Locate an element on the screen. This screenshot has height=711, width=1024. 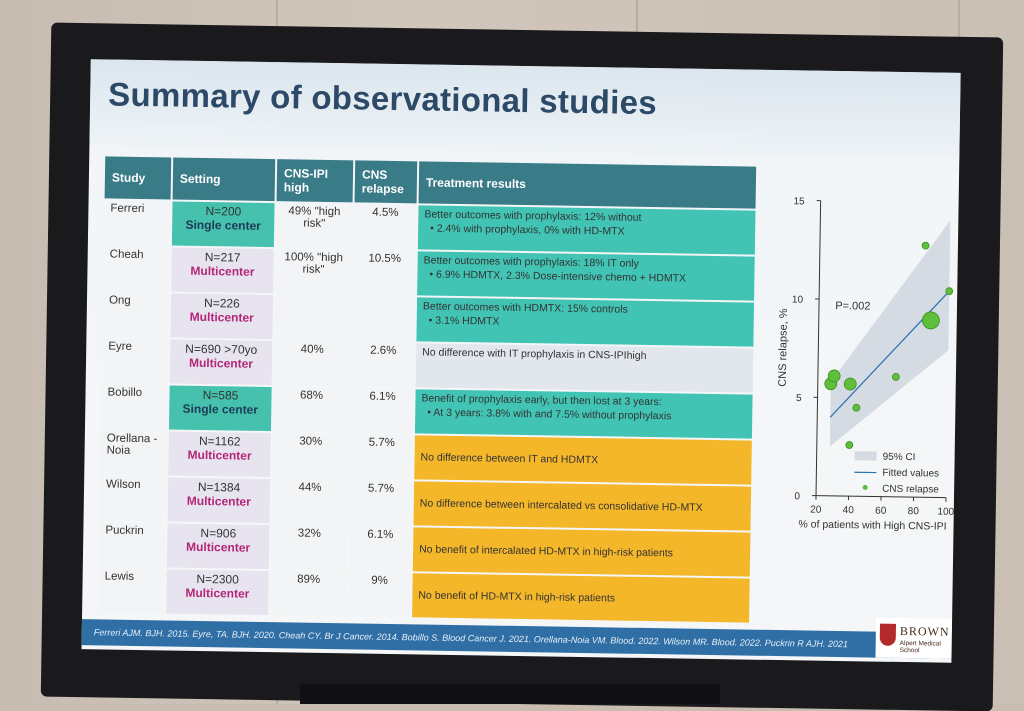
header-cns-relapse: CNS relapse is located at coordinates (386, 181).